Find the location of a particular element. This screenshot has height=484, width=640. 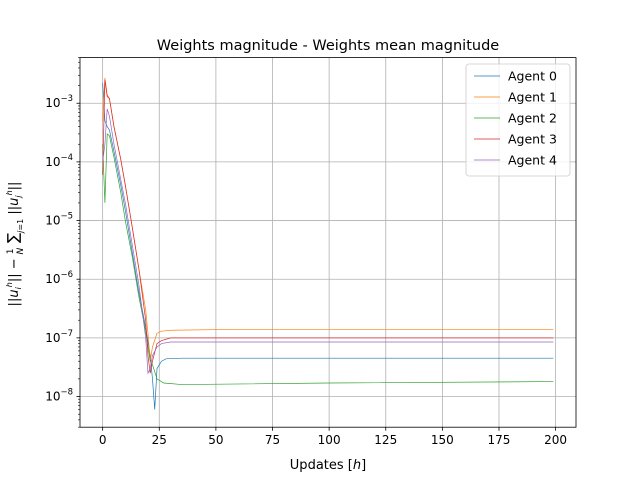

x-tick-label: 150 is located at coordinates (442, 440).